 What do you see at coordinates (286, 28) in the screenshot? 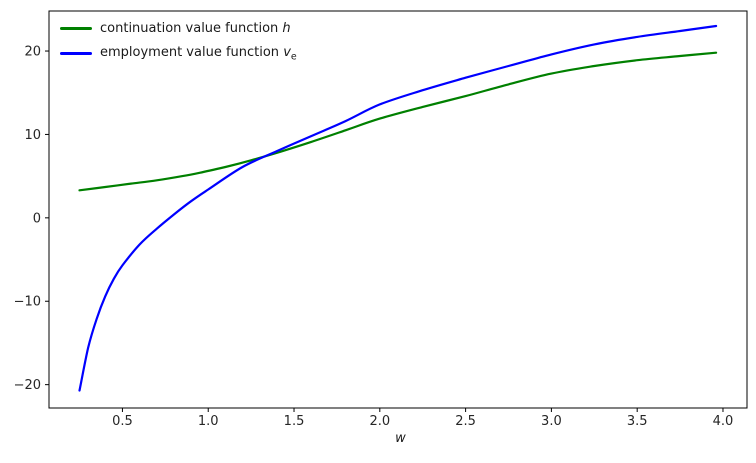
I see `legend-label-math-h: h` at bounding box center [286, 28].